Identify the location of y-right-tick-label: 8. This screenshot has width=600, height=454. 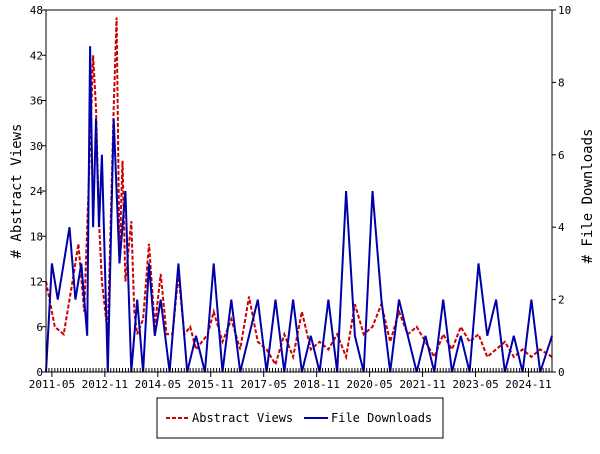
(561, 82).